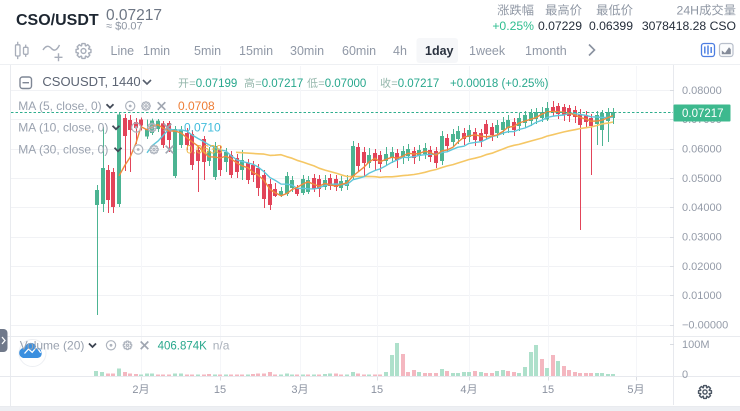  What do you see at coordinates (630, 390) in the screenshot?
I see `svg-text: 5` at bounding box center [630, 390].